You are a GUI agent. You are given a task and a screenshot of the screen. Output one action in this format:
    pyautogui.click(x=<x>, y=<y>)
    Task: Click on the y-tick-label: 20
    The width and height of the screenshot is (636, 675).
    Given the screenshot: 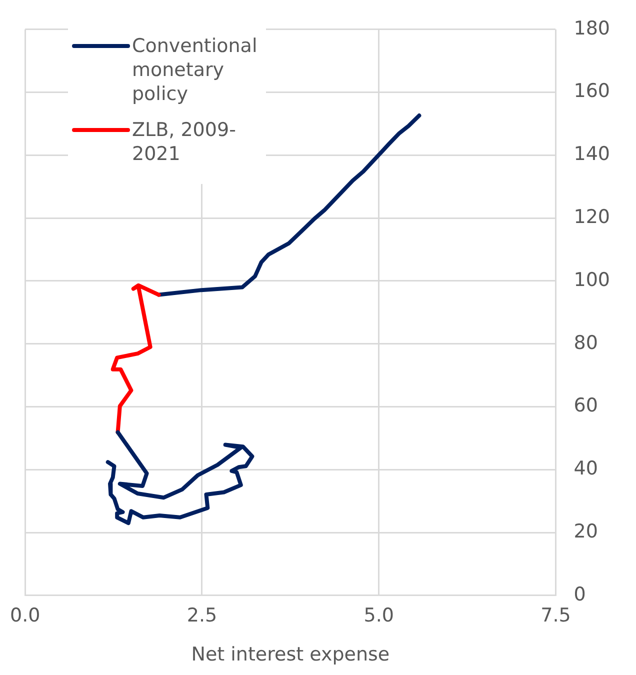 What is the action you would take?
    pyautogui.click(x=586, y=531)
    